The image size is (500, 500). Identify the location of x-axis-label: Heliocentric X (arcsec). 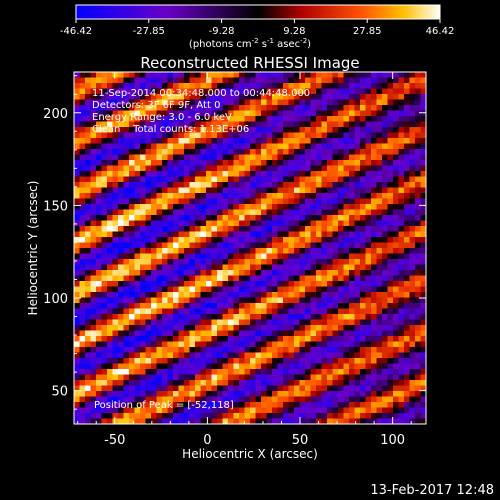
(250, 454).